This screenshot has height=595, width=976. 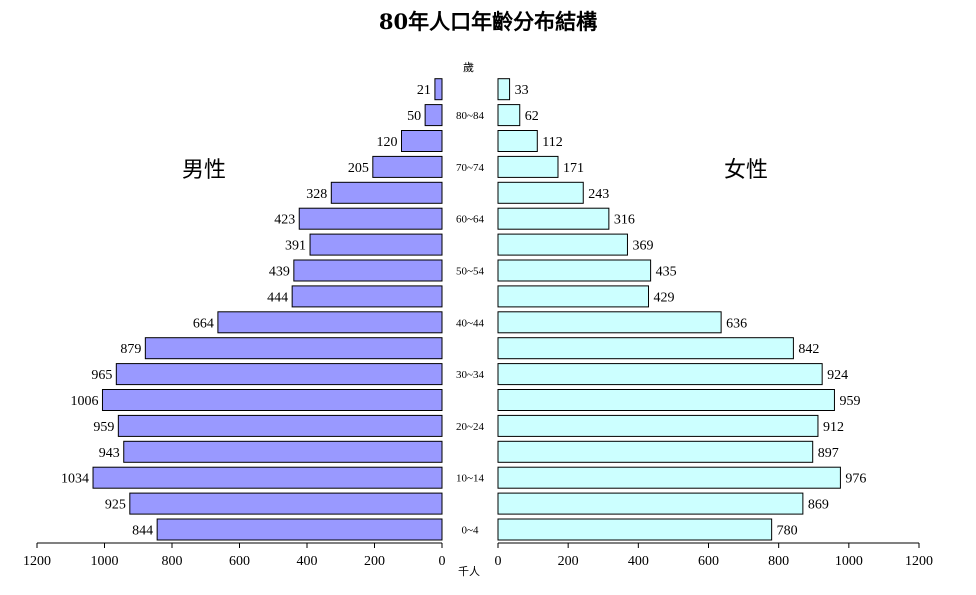 What do you see at coordinates (470, 272) in the screenshot?
I see `age-group-label: 50~54` at bounding box center [470, 272].